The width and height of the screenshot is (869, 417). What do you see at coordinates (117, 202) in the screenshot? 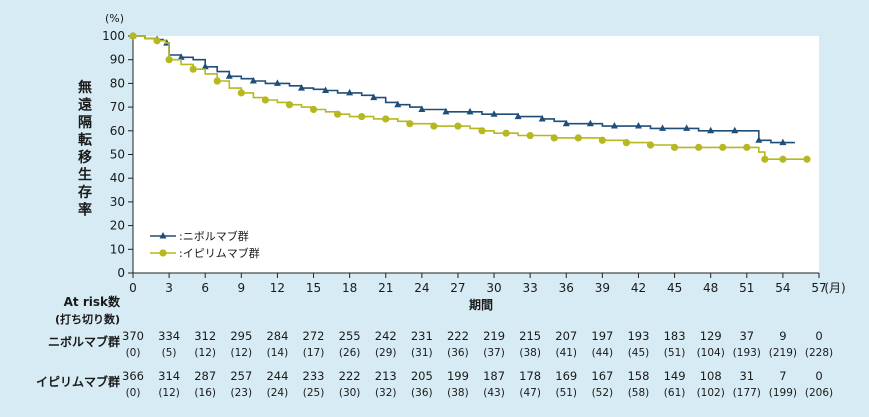
I see `y-tick-label: 30` at bounding box center [117, 202].